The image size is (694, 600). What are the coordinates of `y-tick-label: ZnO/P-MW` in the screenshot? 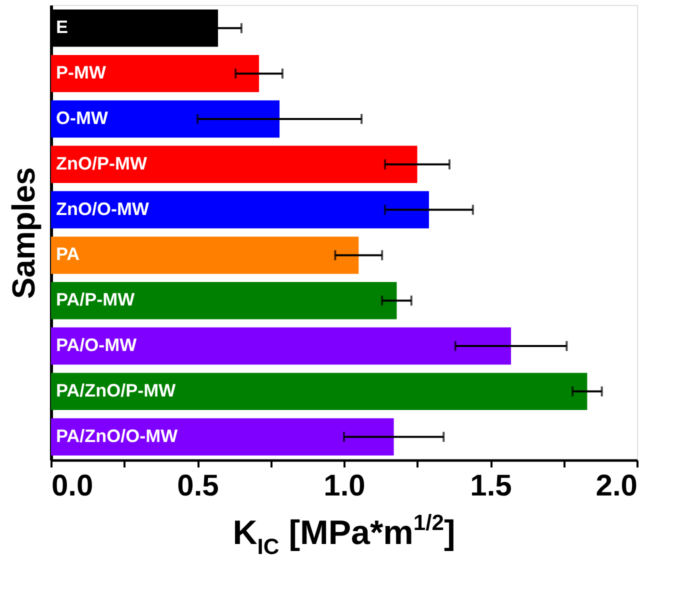 It's located at (101, 163).